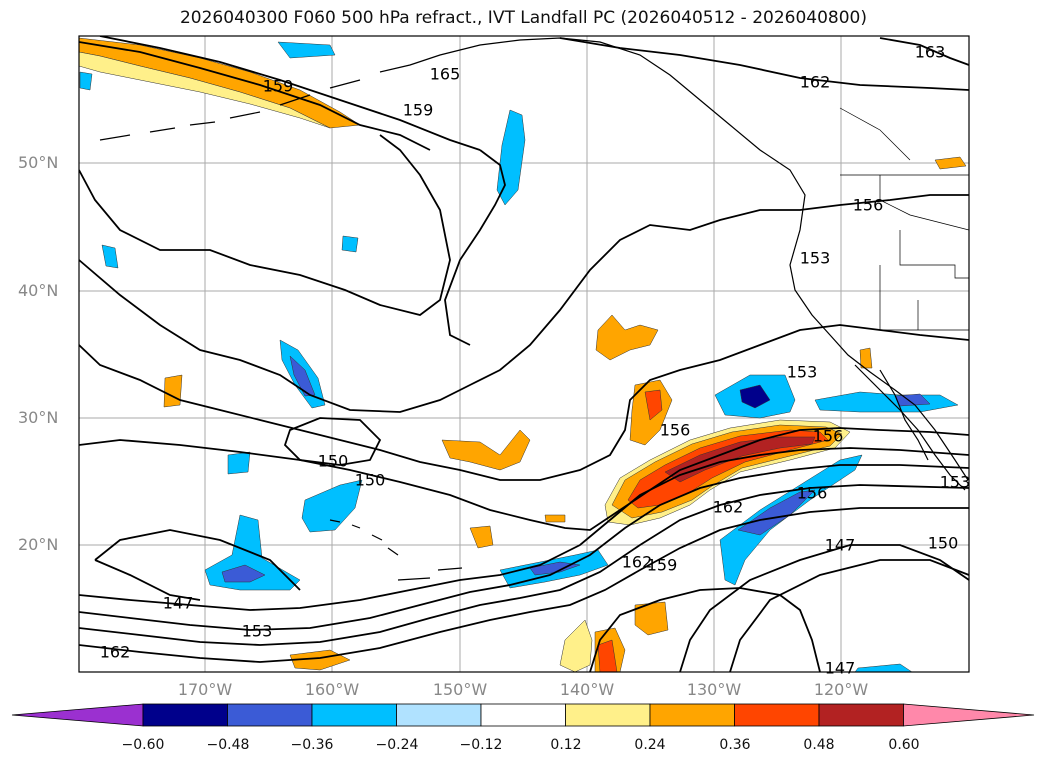 This screenshot has height=765, width=1047. Describe the element at coordinates (587, 689) in the screenshot. I see `lon-label-140w: 140°W` at that location.